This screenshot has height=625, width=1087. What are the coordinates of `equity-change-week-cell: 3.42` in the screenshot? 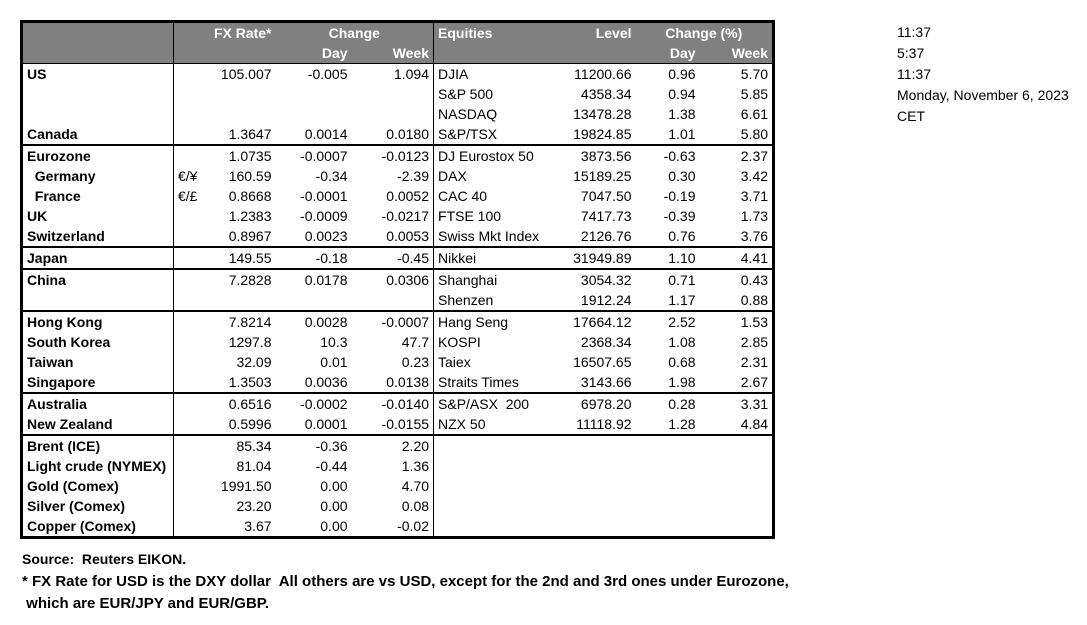 It's located at (754, 176).